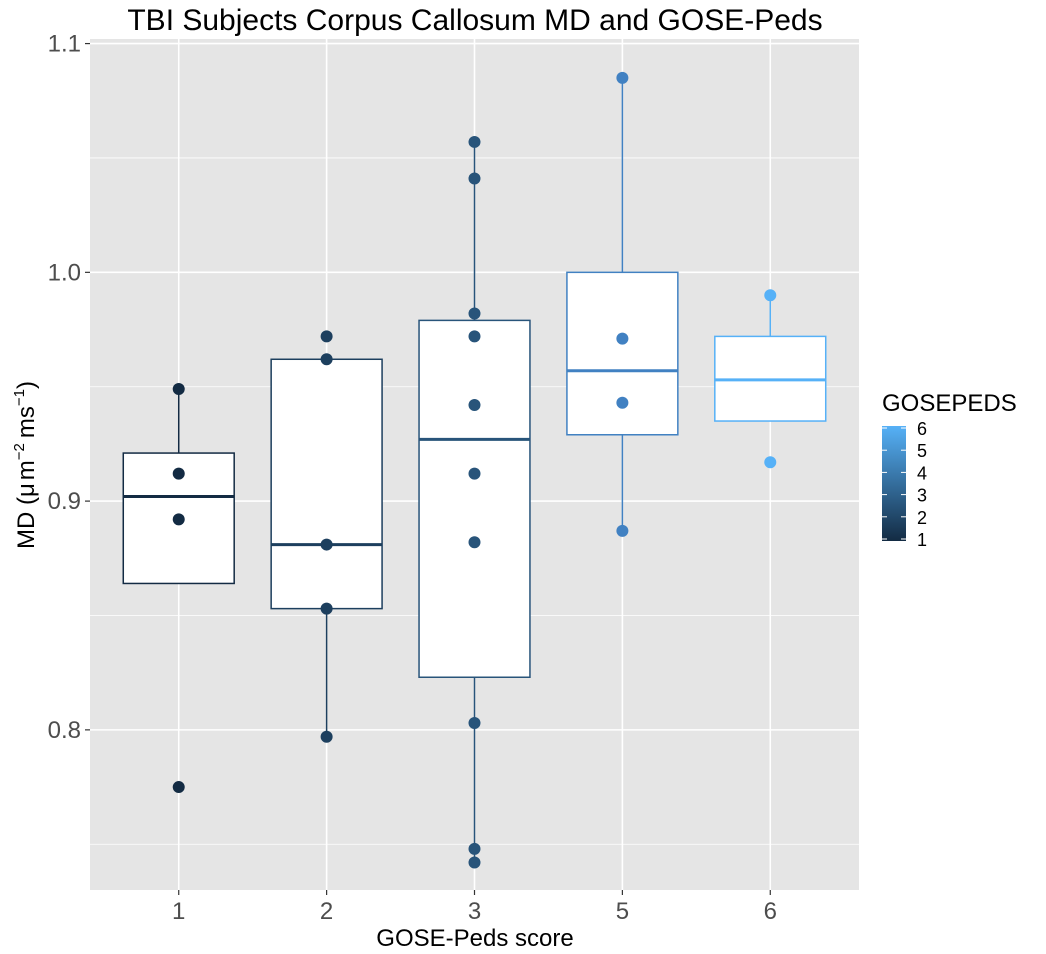 This screenshot has height=954, width=1046. I want to click on x-tick-label: 1, so click(178, 911).